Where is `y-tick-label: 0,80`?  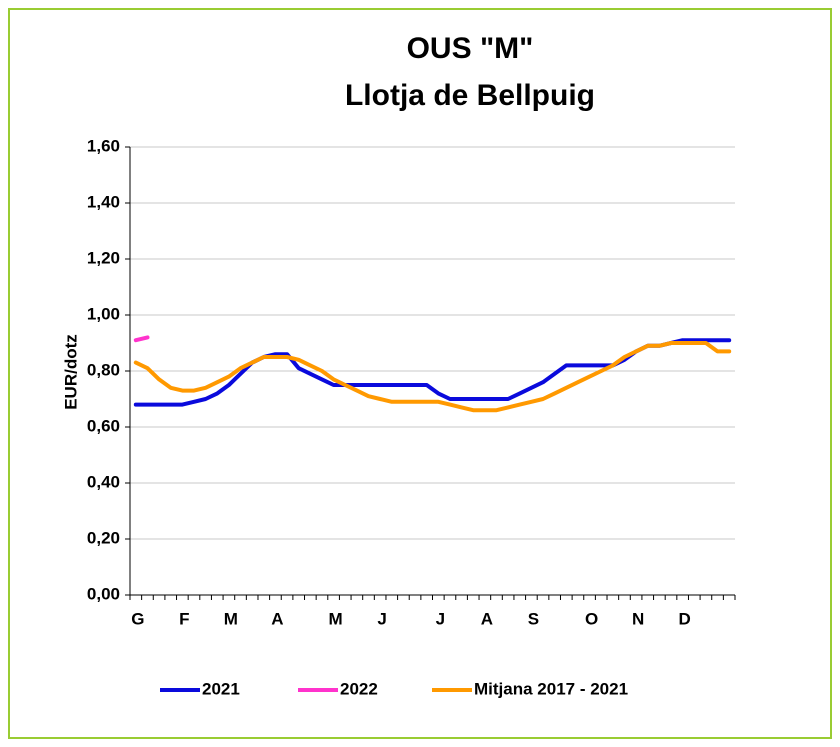 y-tick-label: 0,80 is located at coordinates (103, 369).